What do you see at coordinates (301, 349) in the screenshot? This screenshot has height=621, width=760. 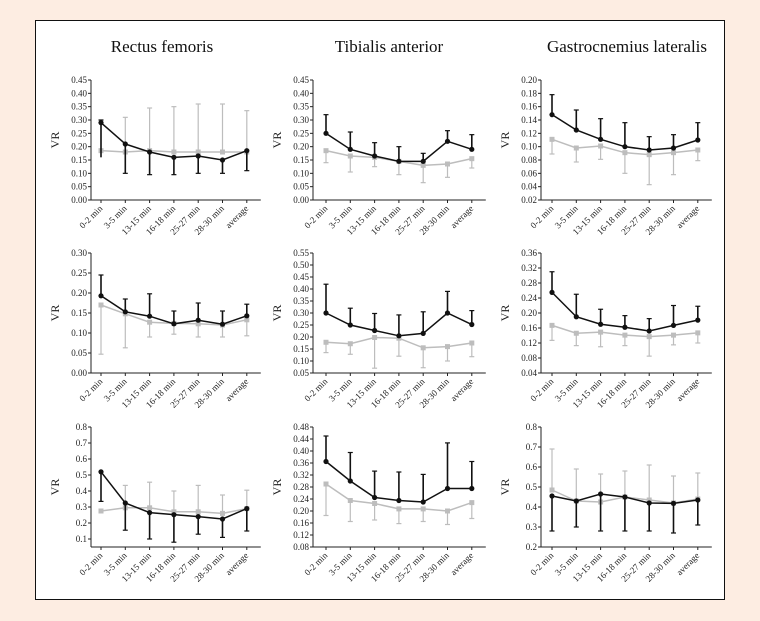 I see `y-tick-label: 0.15` at bounding box center [301, 349].